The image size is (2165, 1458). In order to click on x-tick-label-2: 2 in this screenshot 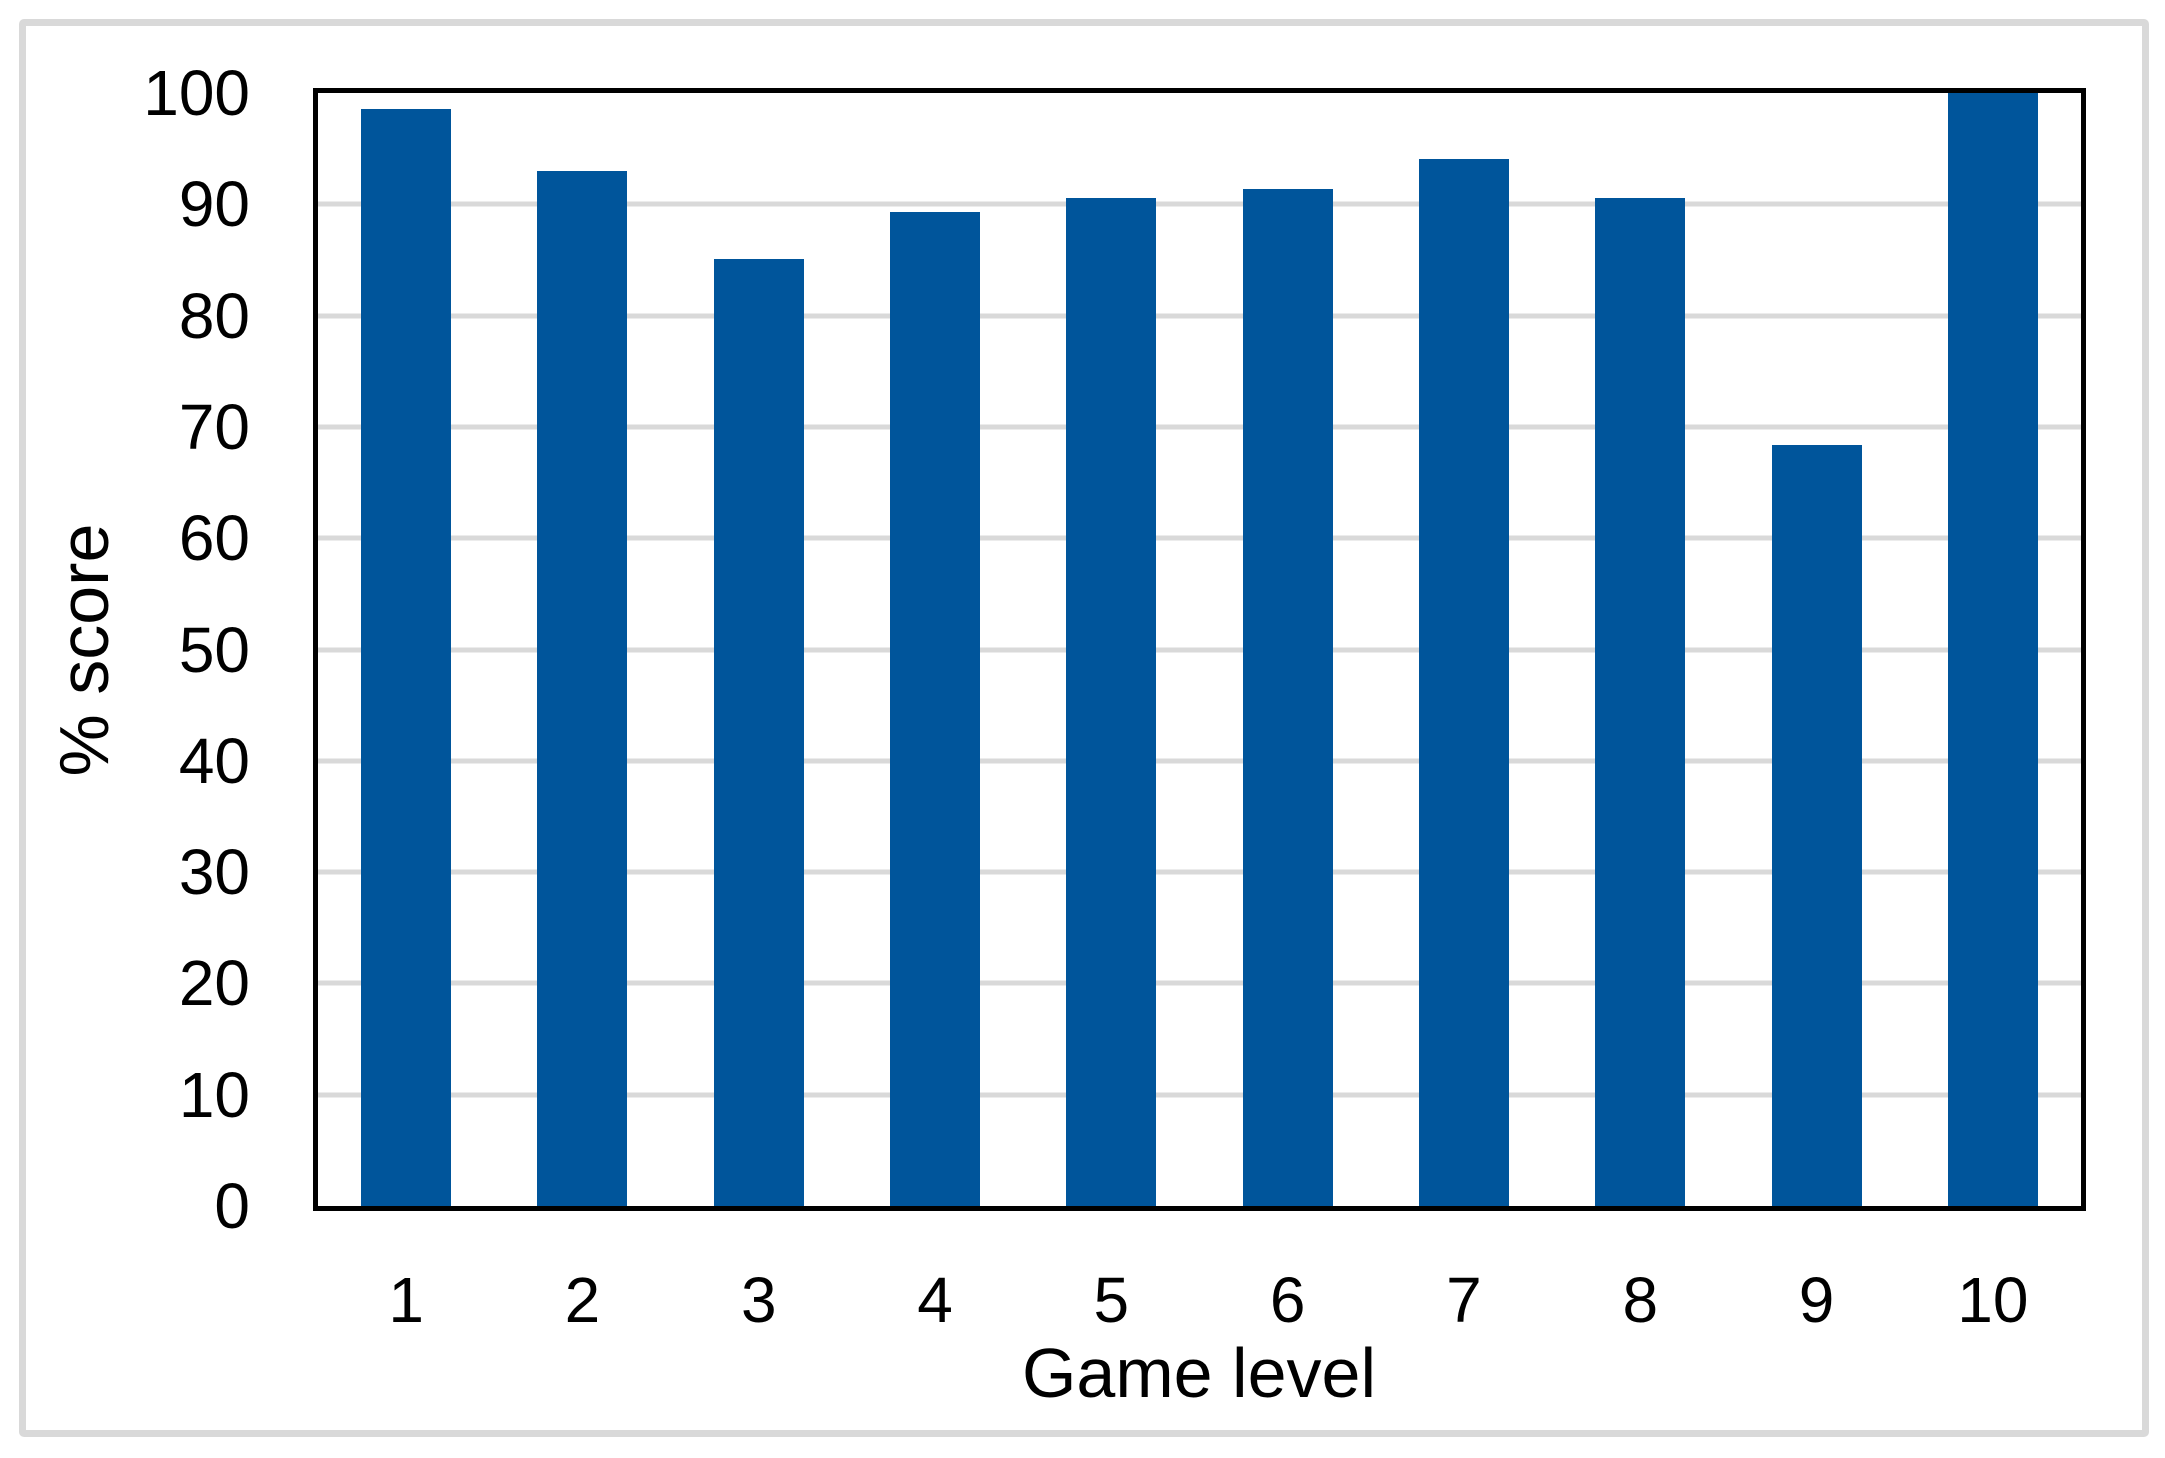, I will do `click(582, 1300)`.